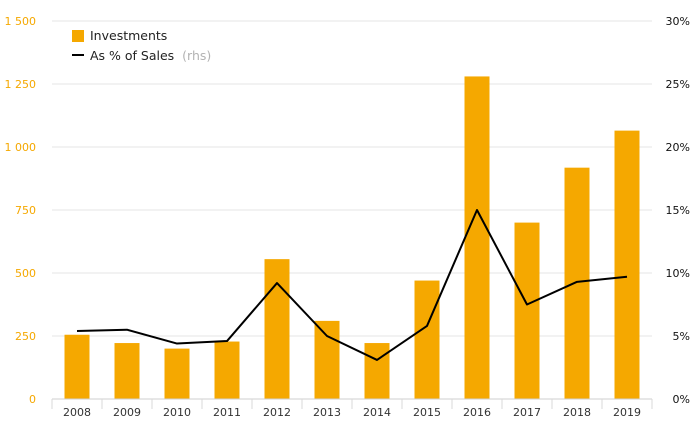 The height and width of the screenshot is (433, 700). I want to click on x-tick-label: 2013, so click(327, 412).